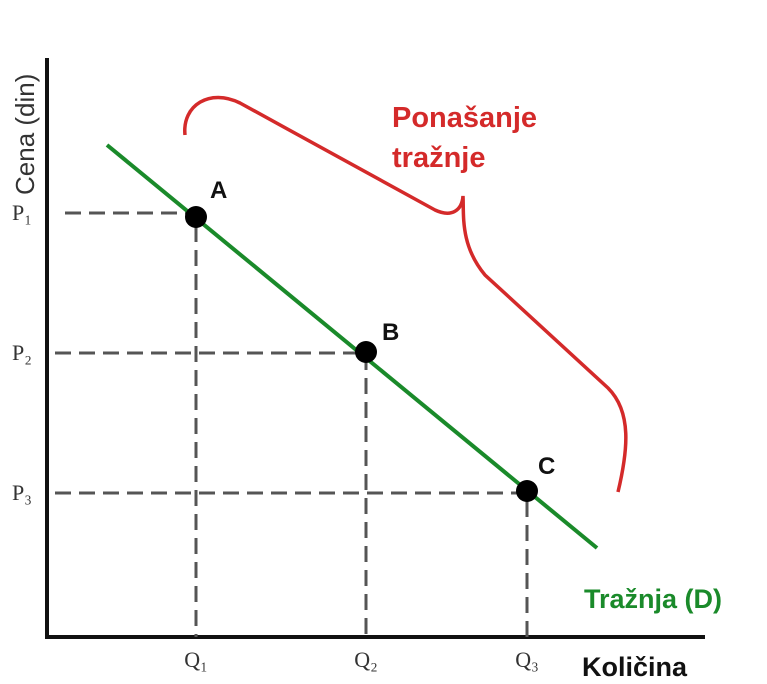 The height and width of the screenshot is (684, 767). I want to click on x-axis-label: Količina, so click(635, 667).